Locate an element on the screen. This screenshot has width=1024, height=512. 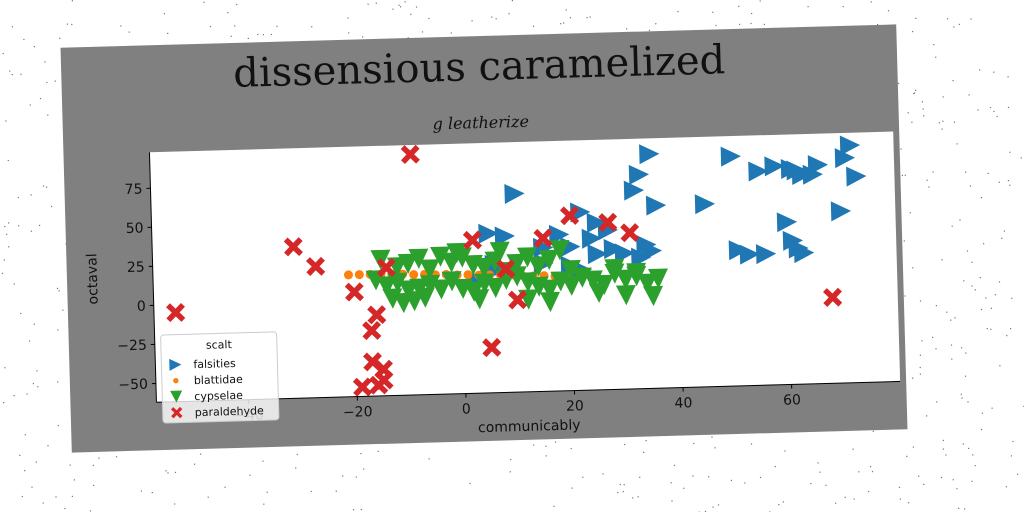
legend-title: scalt is located at coordinates (219, 345).